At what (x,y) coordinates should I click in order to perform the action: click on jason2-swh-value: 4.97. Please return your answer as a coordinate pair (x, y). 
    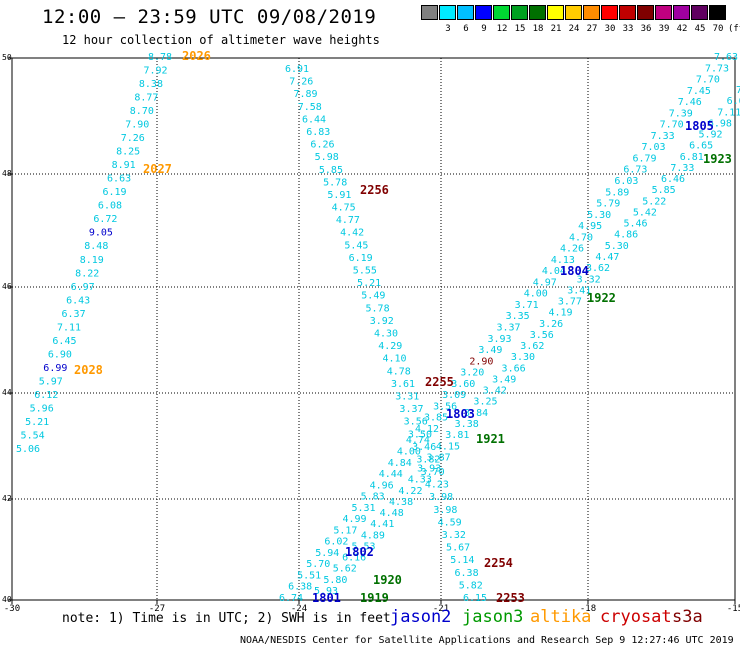
    Looking at the image, I should click on (545, 282).